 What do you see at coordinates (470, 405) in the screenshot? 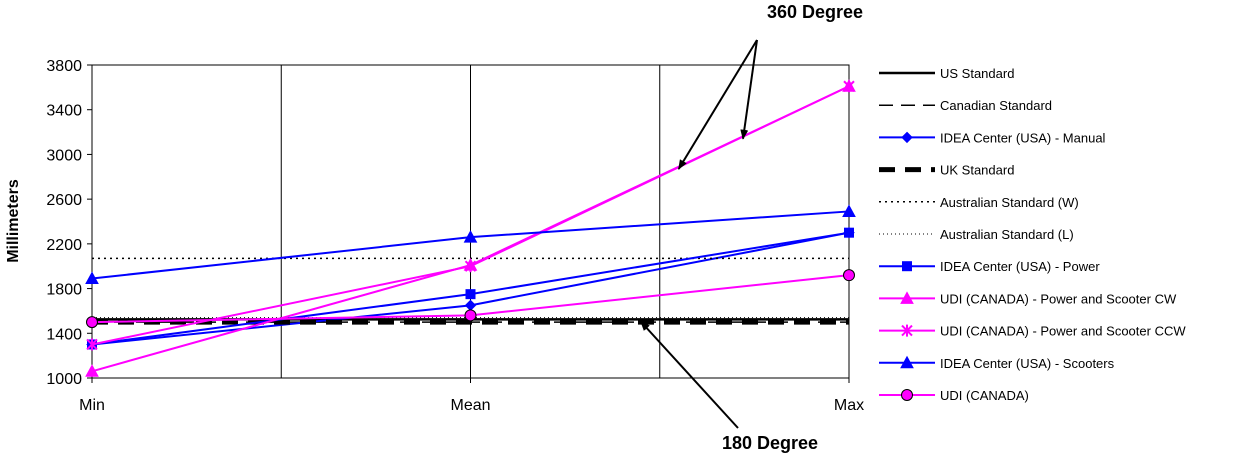
I see `x-tick-label: Mean` at bounding box center [470, 405].